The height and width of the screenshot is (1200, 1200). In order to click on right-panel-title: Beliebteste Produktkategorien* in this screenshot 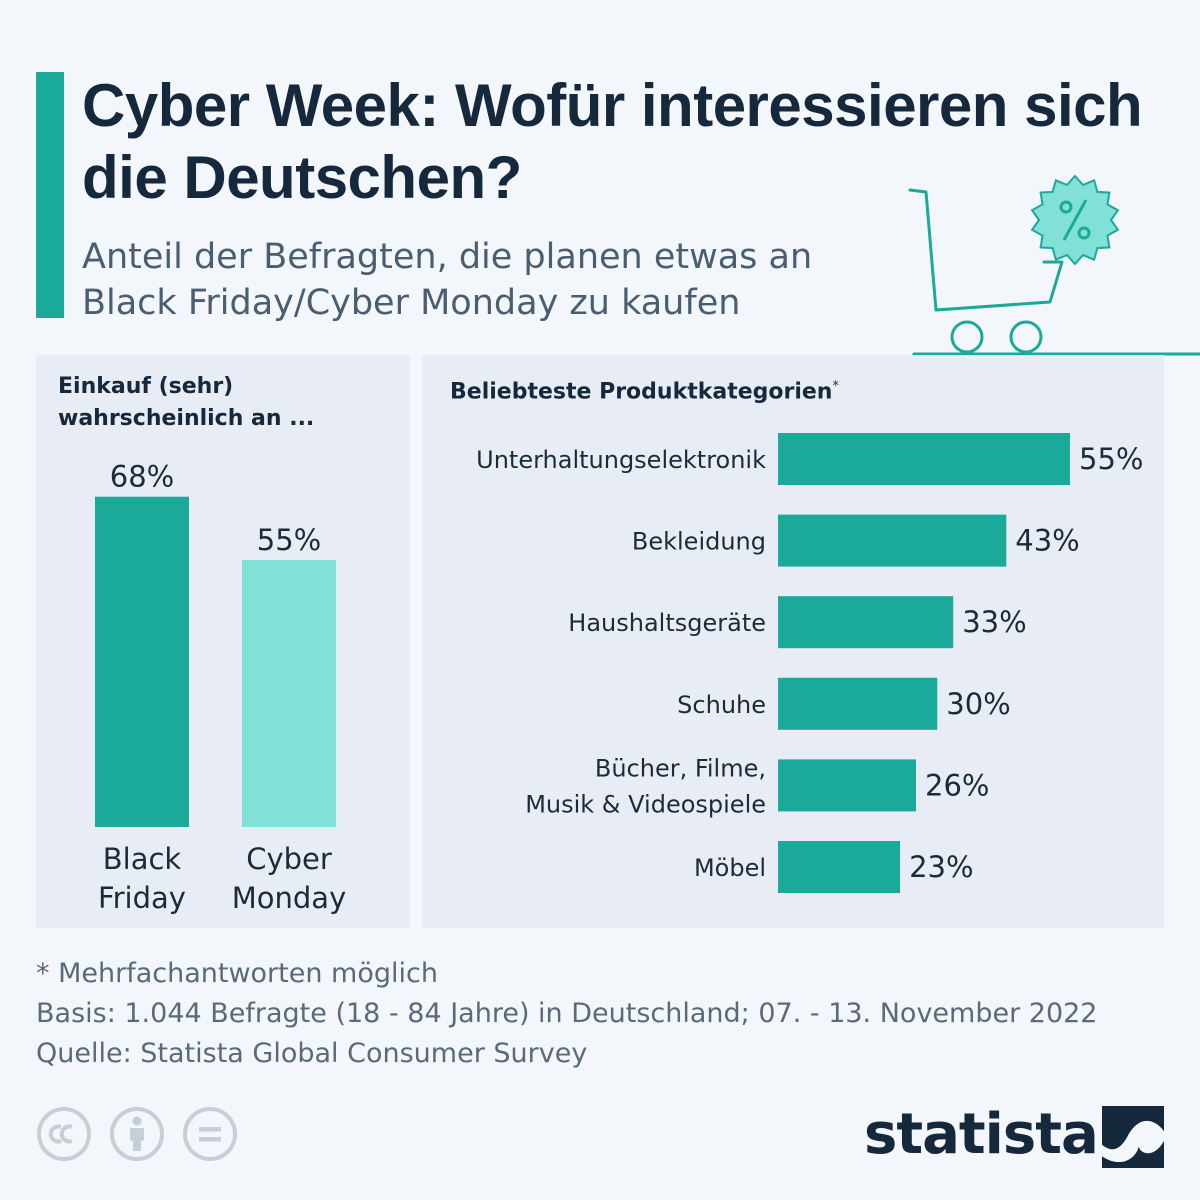, I will do `click(800, 389)`.